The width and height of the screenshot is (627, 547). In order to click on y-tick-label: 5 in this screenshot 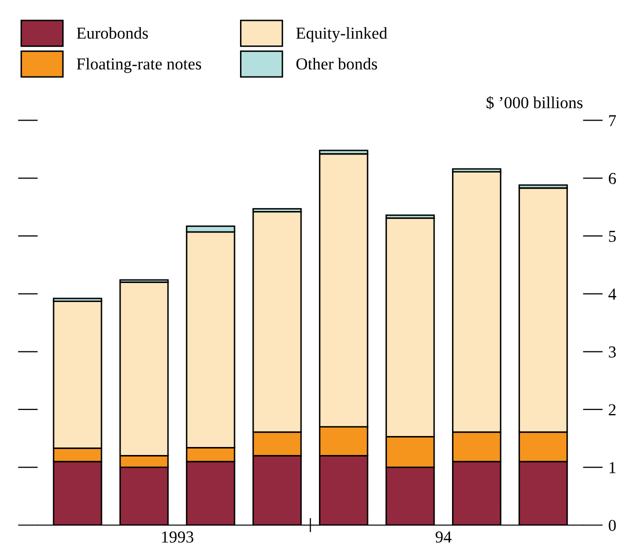, I will do `click(612, 236)`.